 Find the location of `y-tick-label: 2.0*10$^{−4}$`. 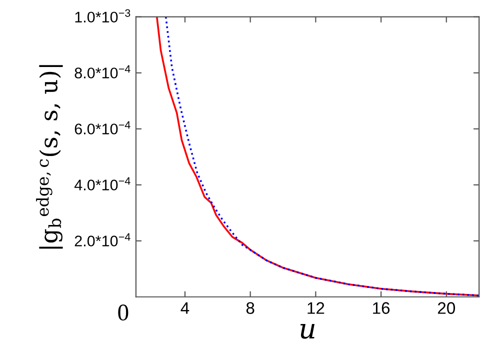

y-tick-label: 2.0*10$^{−4}$ is located at coordinates (102, 239).